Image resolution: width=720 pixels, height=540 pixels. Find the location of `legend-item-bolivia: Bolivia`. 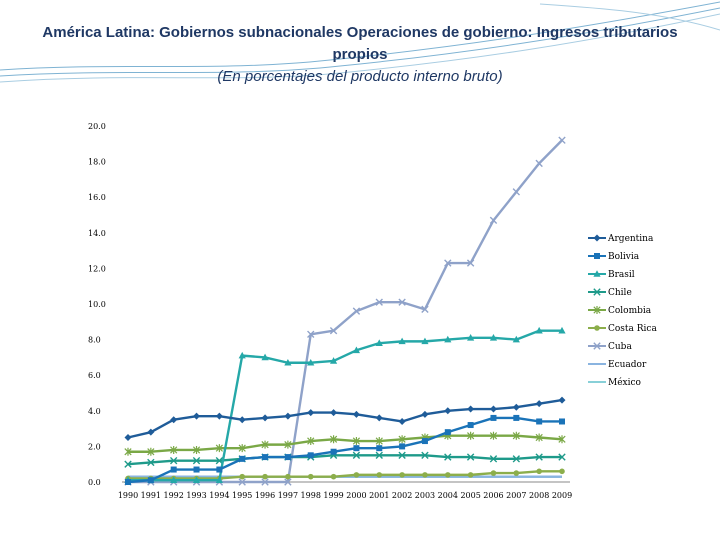

legend-item-bolivia: Bolivia is located at coordinates (614, 257).